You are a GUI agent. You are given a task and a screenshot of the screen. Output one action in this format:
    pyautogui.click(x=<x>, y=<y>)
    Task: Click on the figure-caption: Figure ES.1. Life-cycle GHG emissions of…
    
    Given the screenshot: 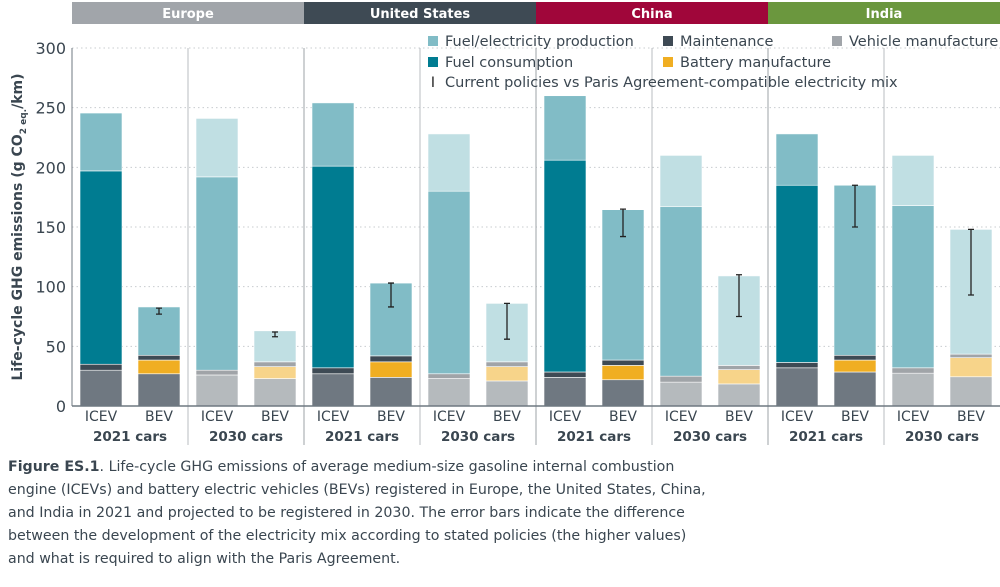 What is the action you would take?
    pyautogui.click(x=358, y=513)
    